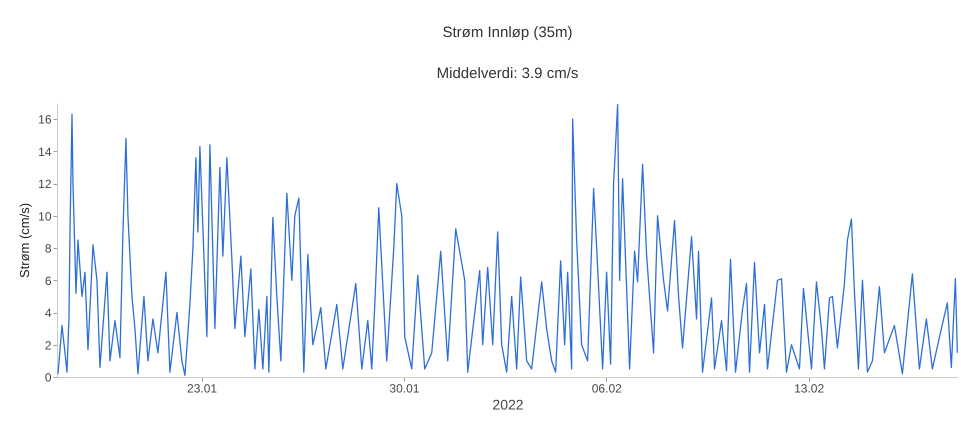 The image size is (961, 421). Describe the element at coordinates (24, 240) in the screenshot. I see `y-axis-title: Strøm (cm/s)` at that location.